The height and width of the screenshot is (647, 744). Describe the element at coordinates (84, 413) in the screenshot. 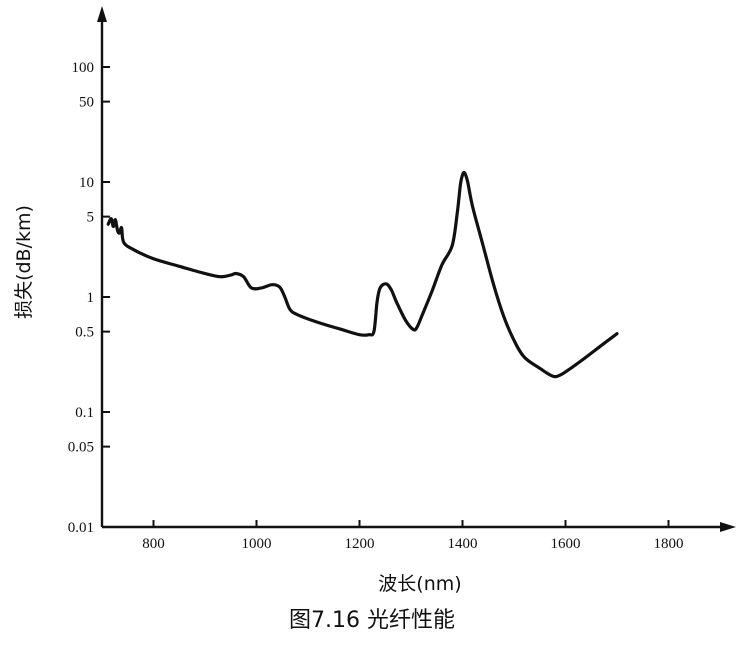

I see `y-tick-label: 0.1` at that location.